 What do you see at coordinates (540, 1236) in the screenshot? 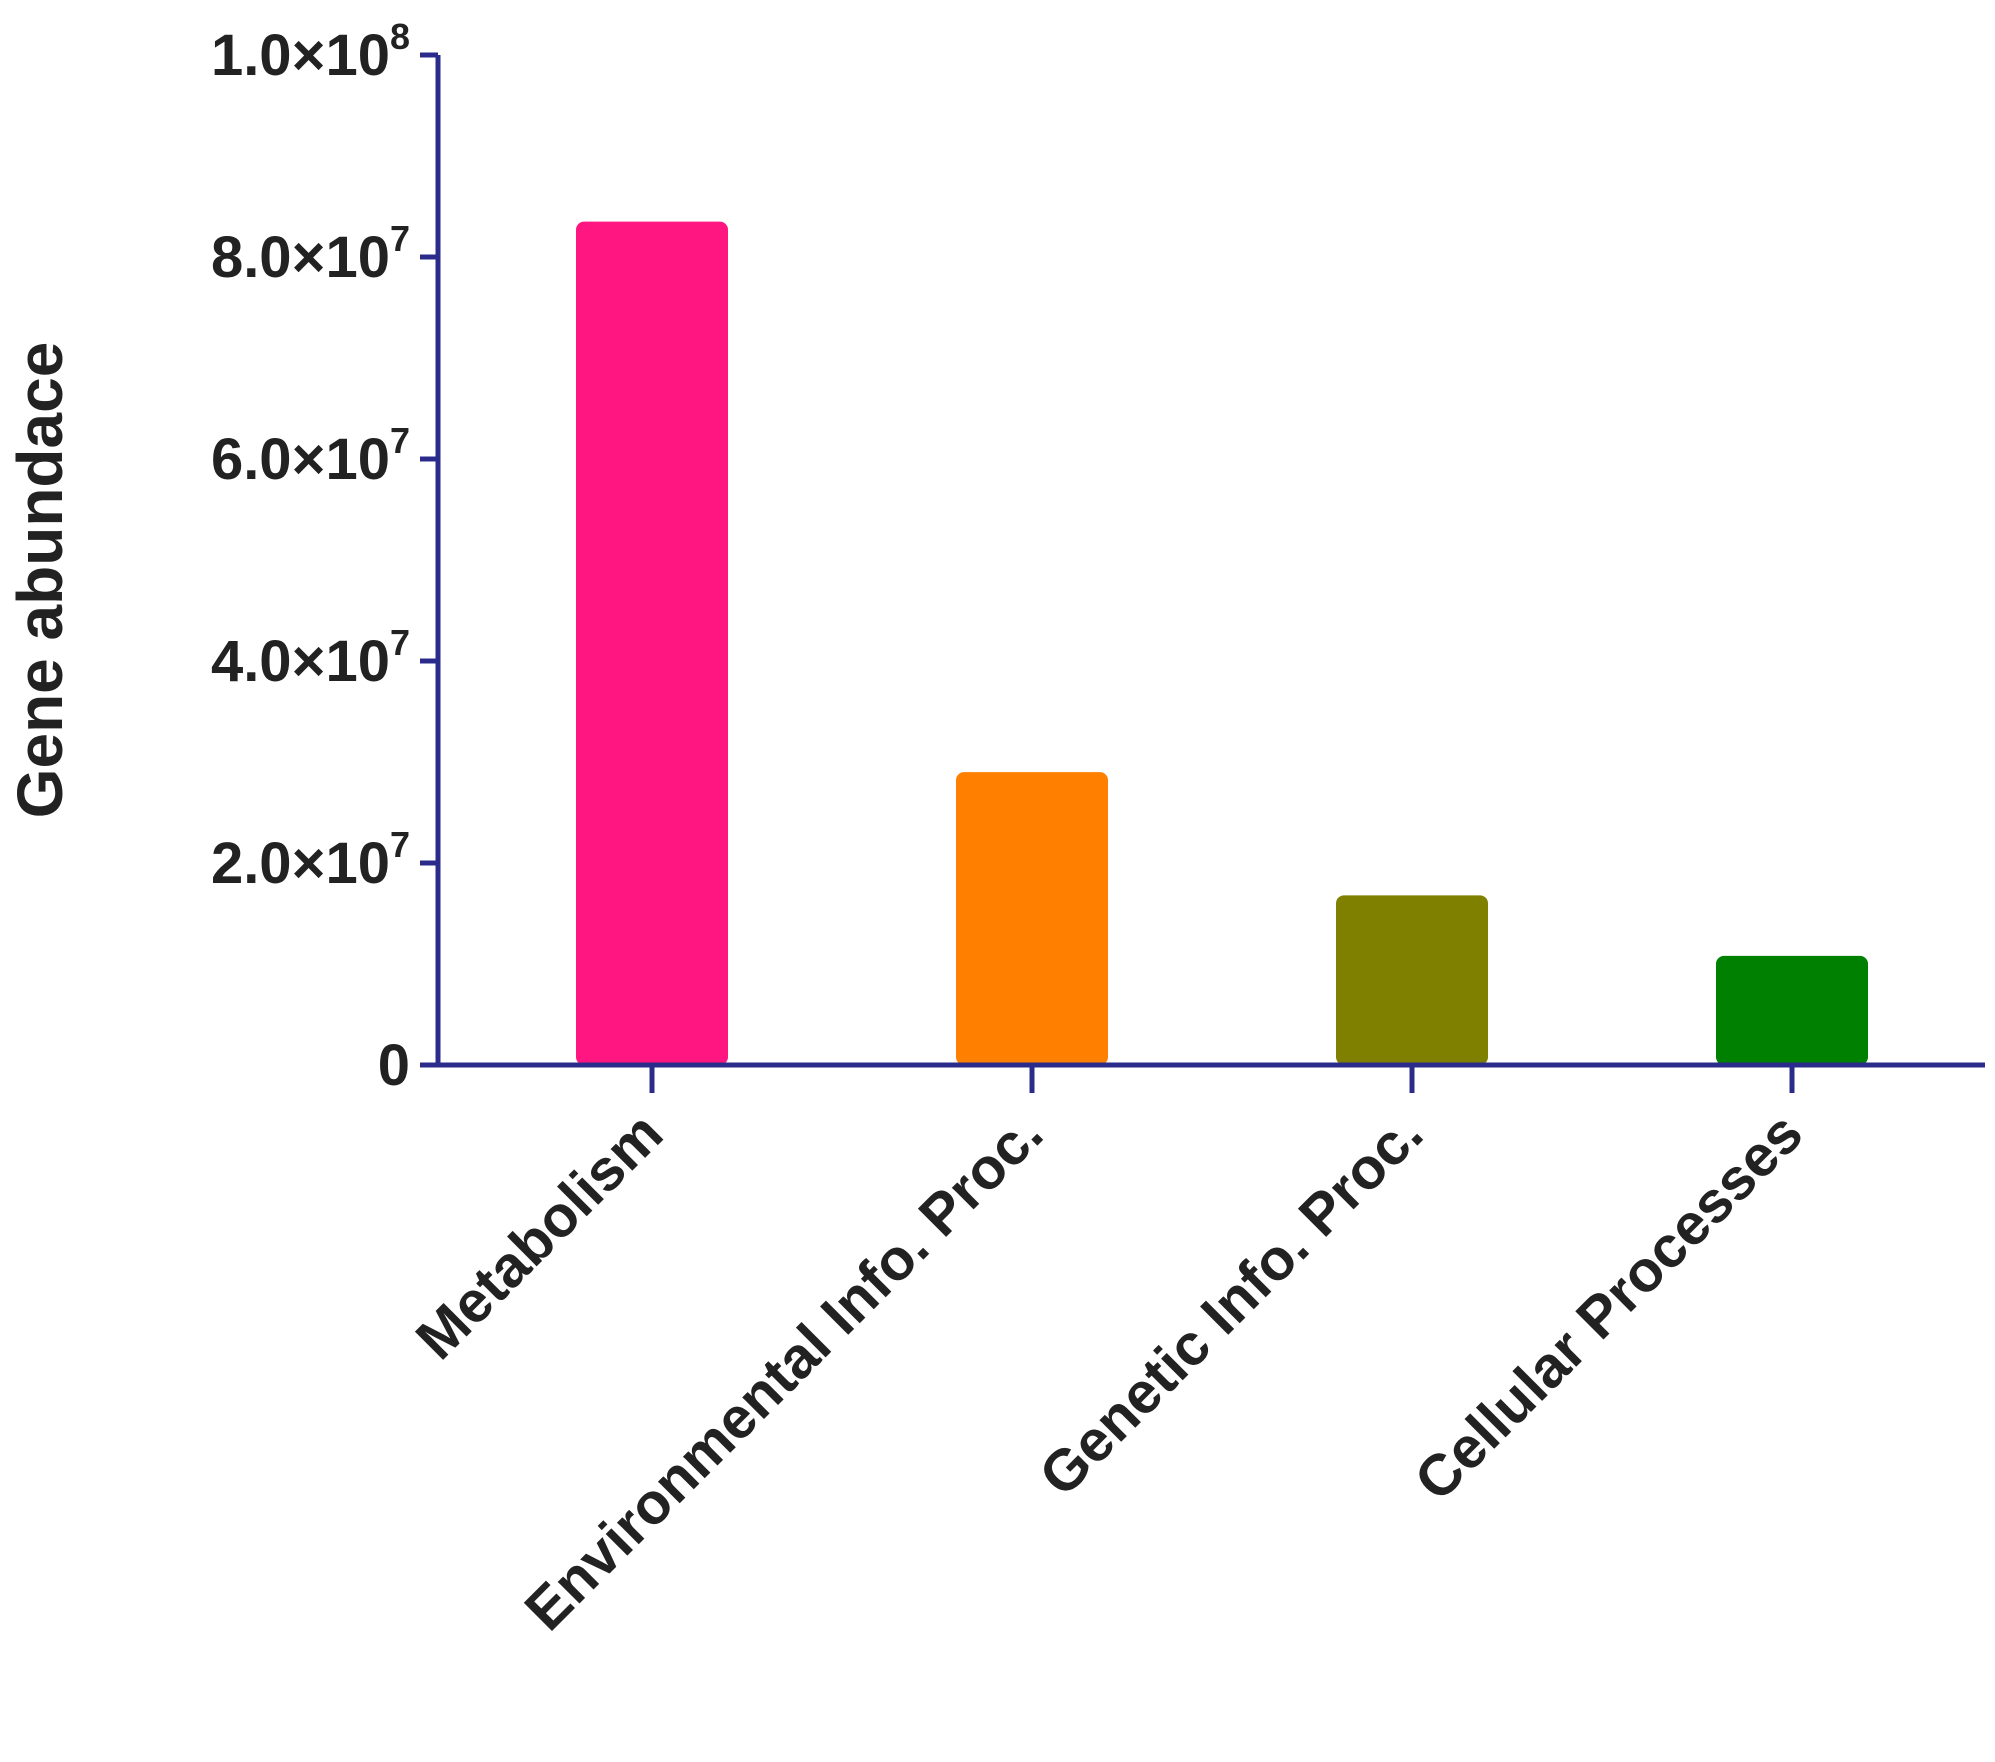
I see `x-tick-label: Metabolism` at bounding box center [540, 1236].